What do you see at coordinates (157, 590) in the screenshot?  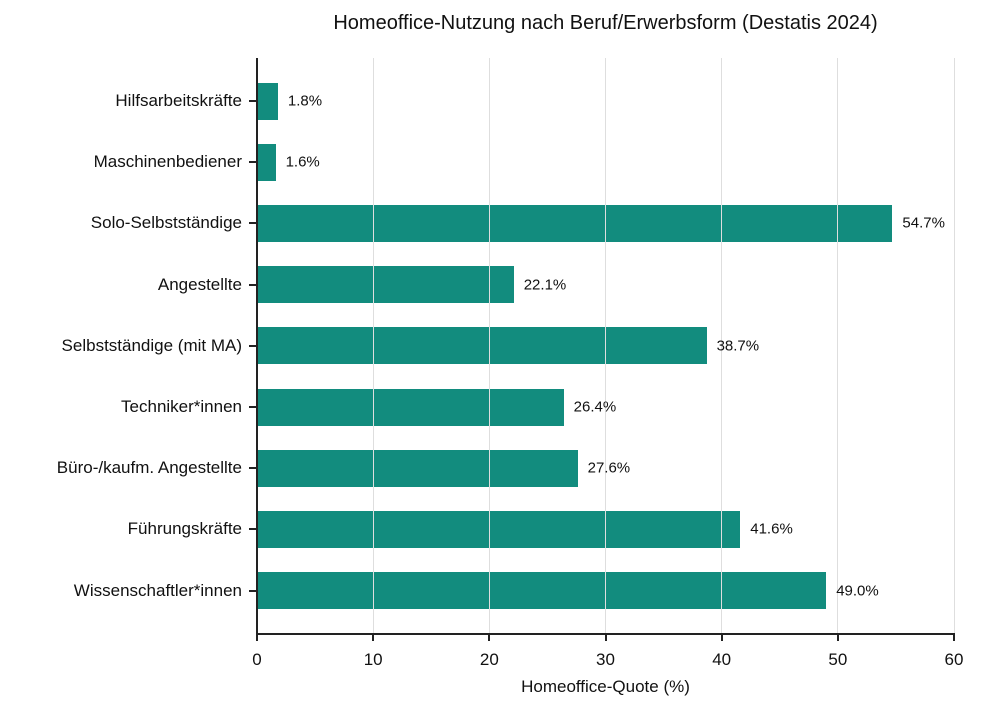 I see `y-tick-label: Wissenschaftler*innen` at bounding box center [157, 590].